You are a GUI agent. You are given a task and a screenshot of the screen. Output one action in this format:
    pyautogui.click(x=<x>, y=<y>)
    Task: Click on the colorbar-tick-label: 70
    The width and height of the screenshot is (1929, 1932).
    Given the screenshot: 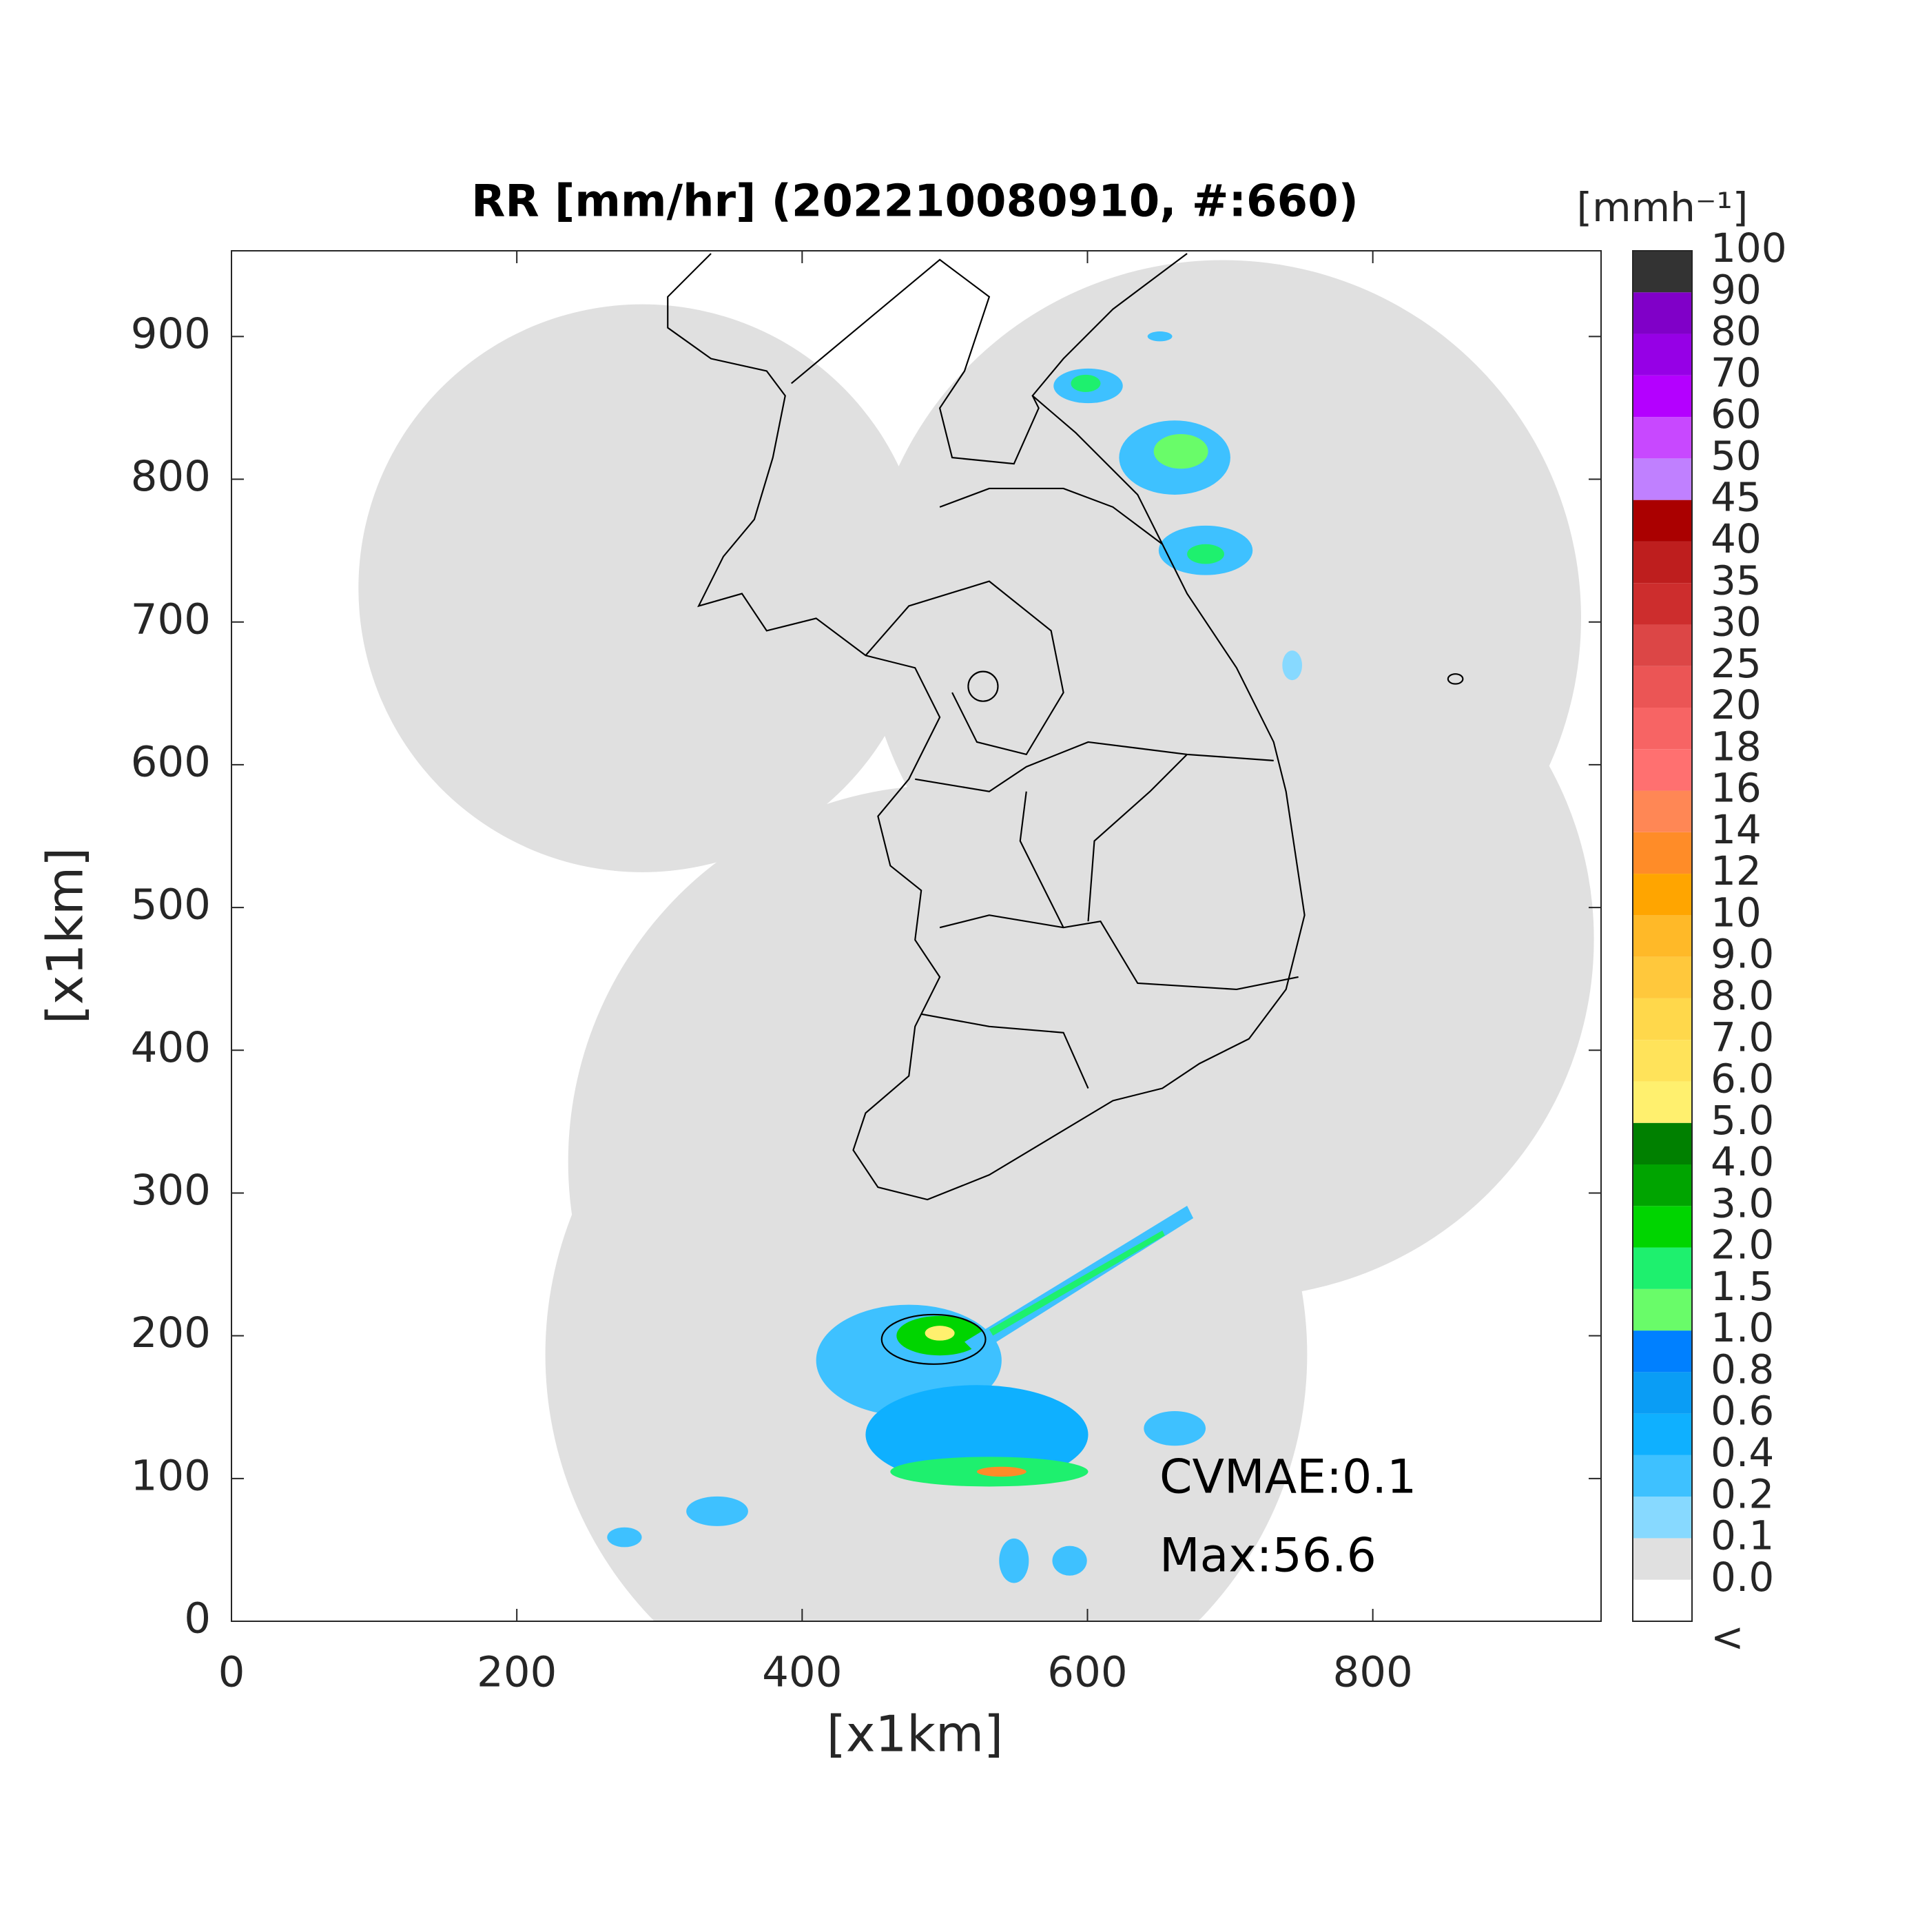 What is the action you would take?
    pyautogui.click(x=1736, y=372)
    